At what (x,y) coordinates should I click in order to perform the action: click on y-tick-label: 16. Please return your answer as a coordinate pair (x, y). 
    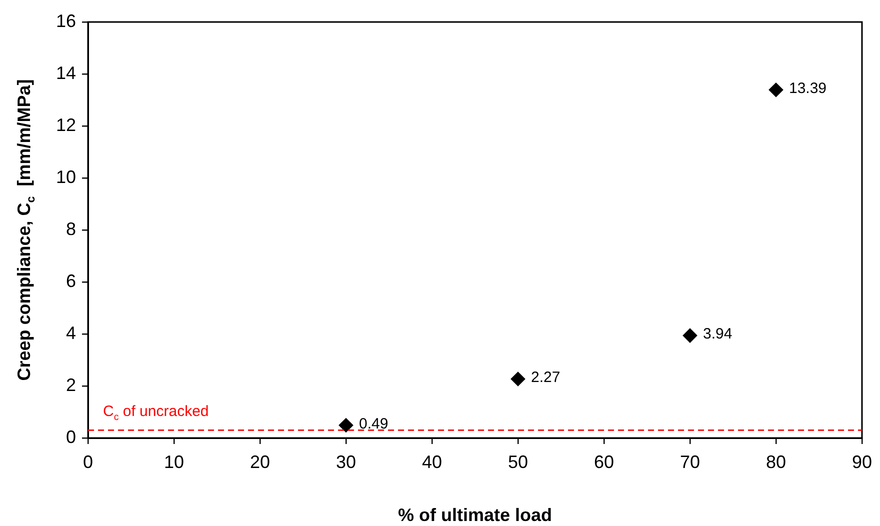
    Looking at the image, I should click on (66, 20).